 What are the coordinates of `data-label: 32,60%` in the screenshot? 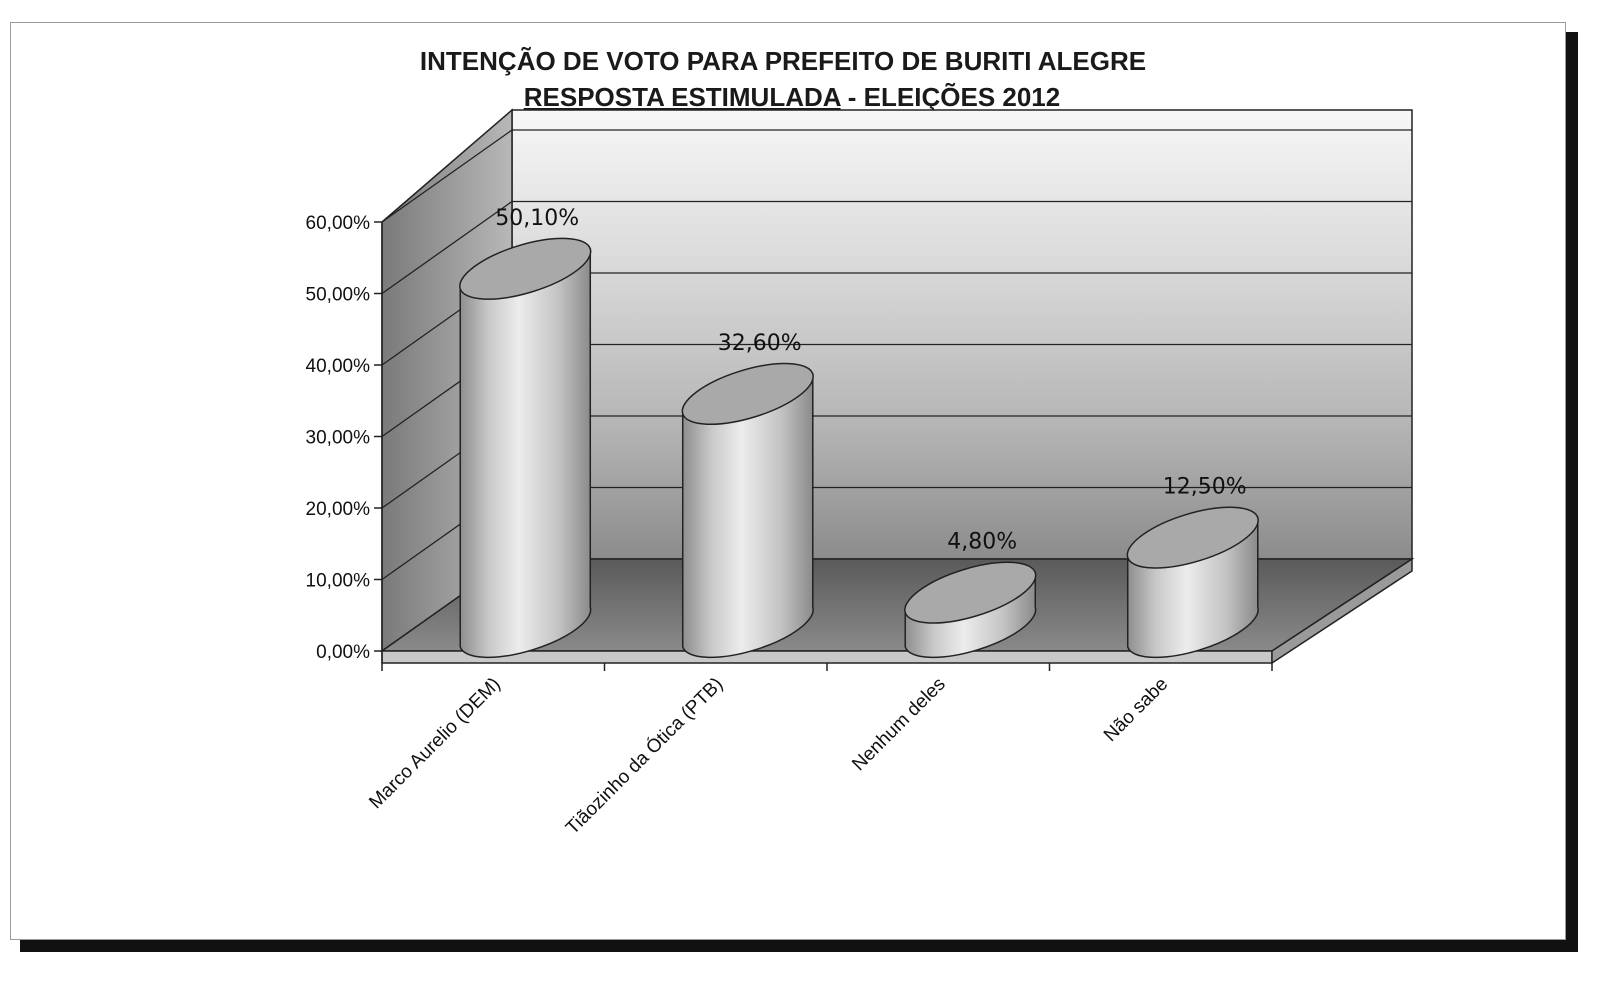 It's located at (760, 343).